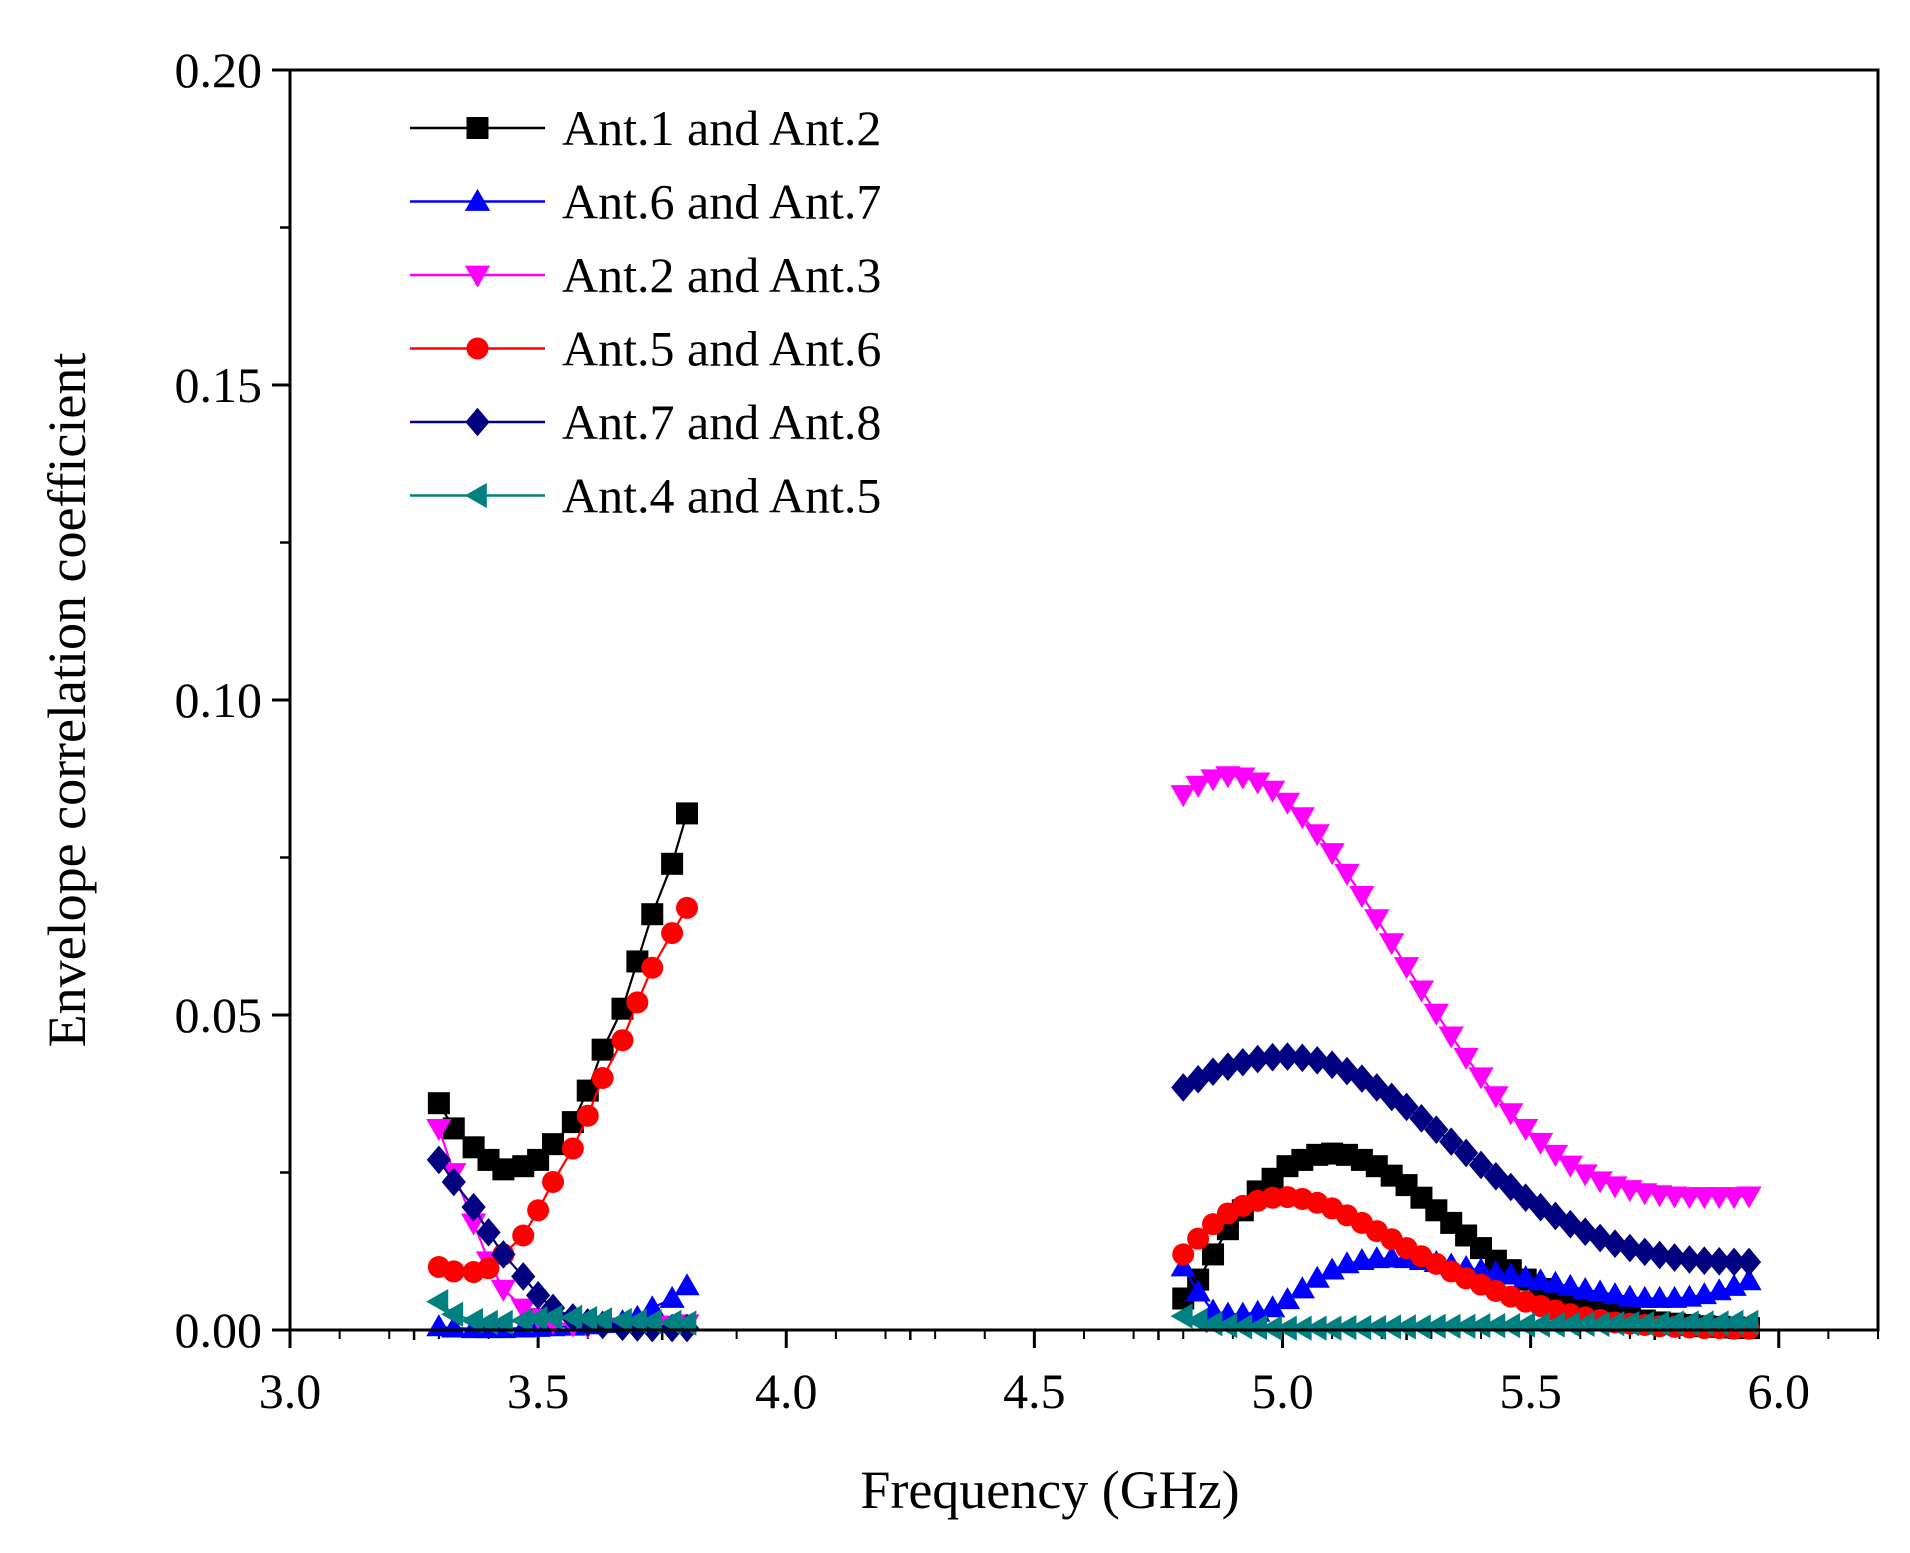 The height and width of the screenshot is (1553, 1910). I want to click on x-tick-label: 3.0, so click(290, 1391).